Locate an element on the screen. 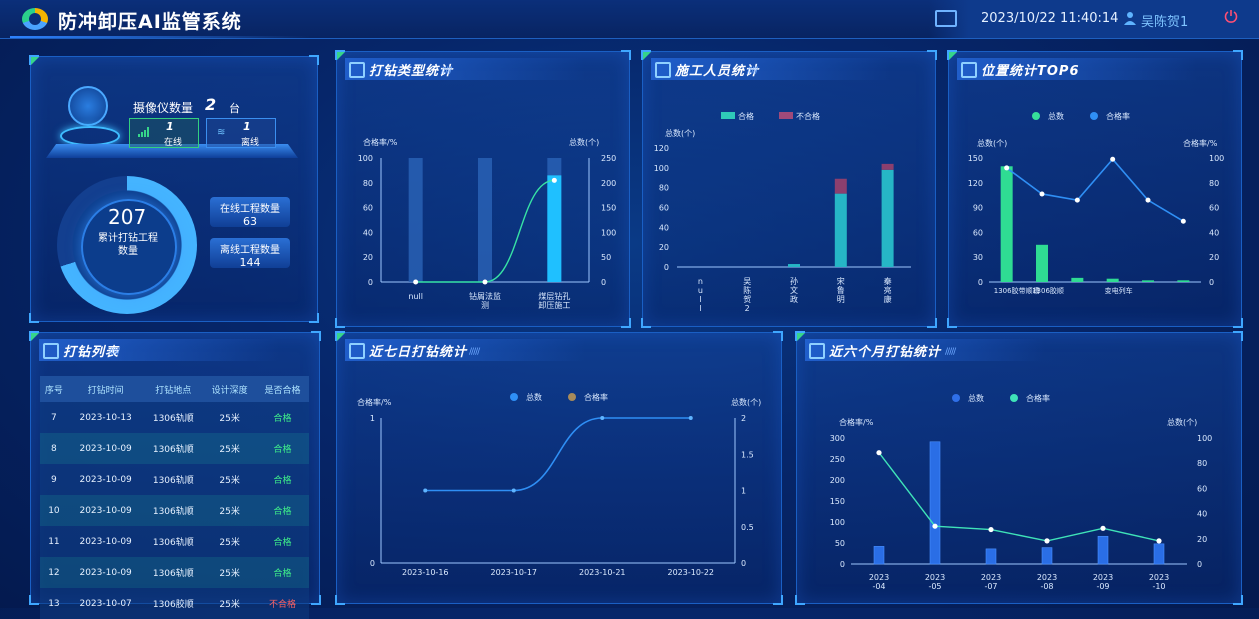 This screenshot has width=1259, height=619. y-tick-label-left: 60 is located at coordinates (368, 208).